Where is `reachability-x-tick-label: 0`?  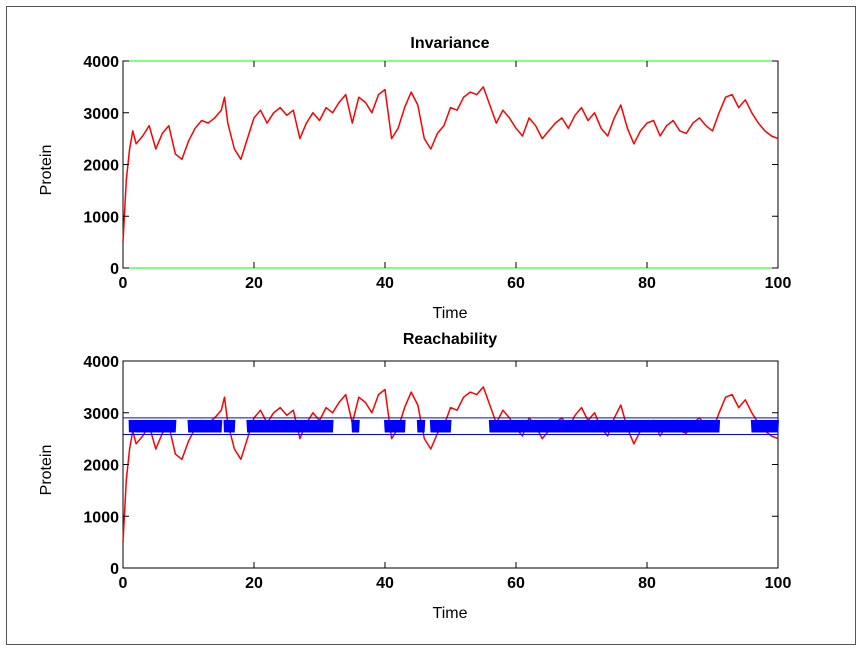 reachability-x-tick-label: 0 is located at coordinates (123, 583).